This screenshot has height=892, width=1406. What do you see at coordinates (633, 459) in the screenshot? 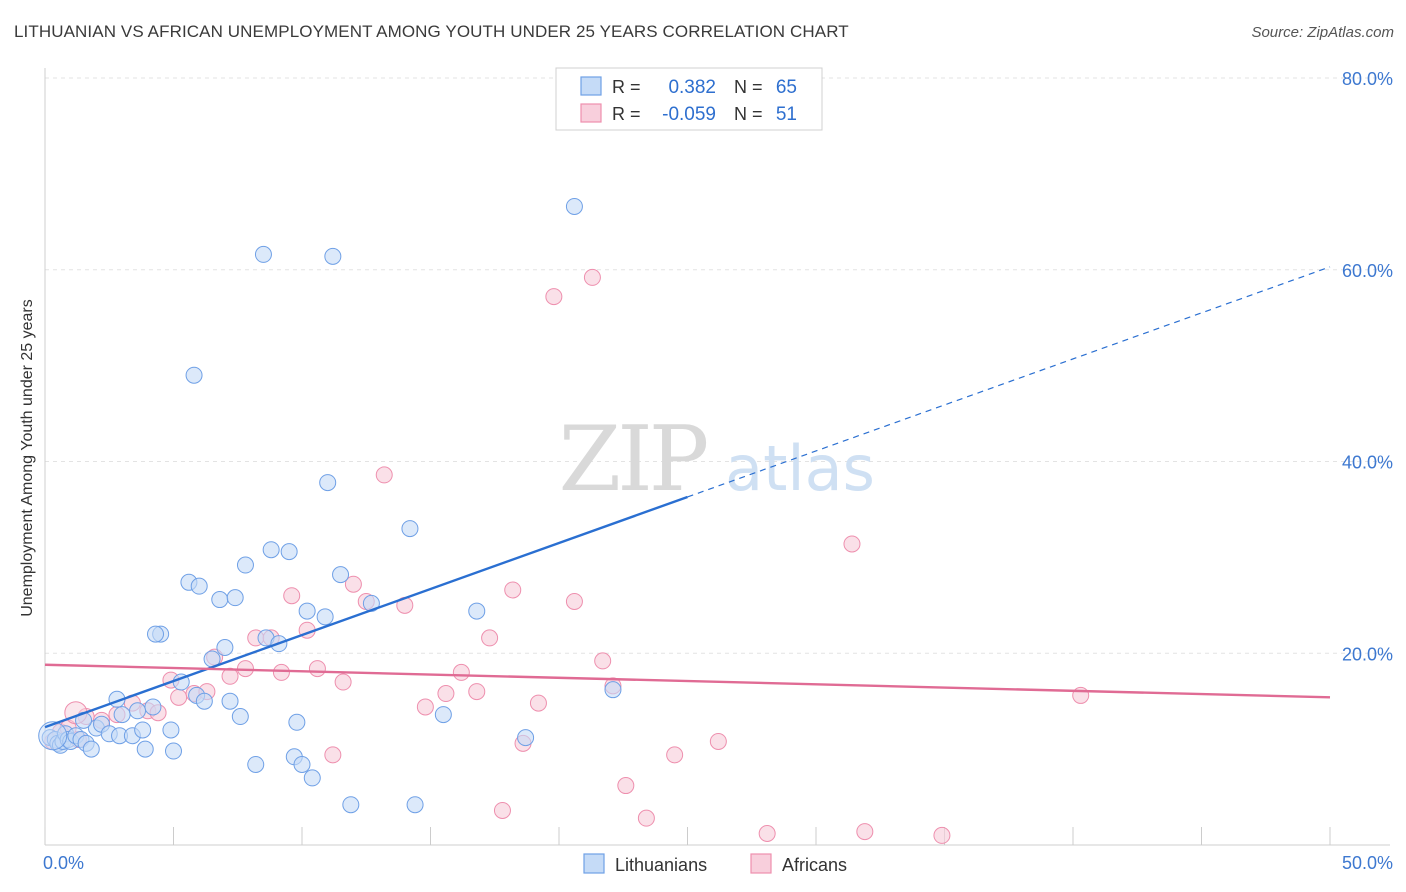
I see `watermark-zip: ZIP` at bounding box center [633, 459].